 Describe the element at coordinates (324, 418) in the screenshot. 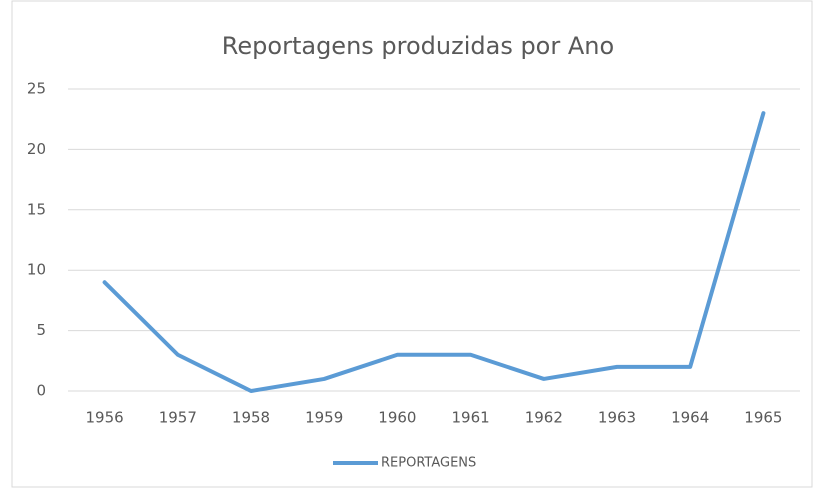

I see `x-tick-label: 1959` at that location.